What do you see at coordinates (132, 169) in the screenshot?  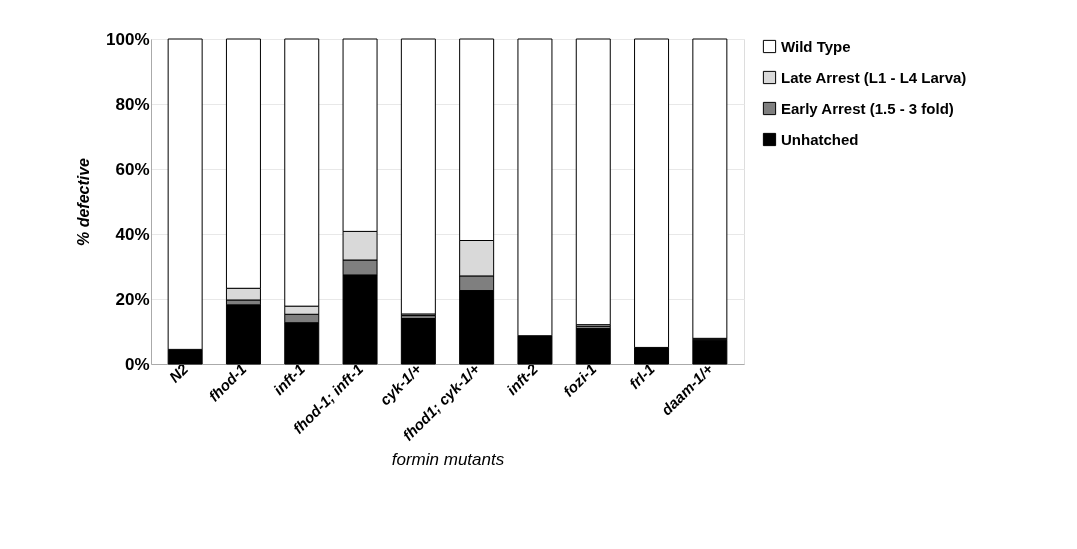 I see `y-tick-label: 60%` at bounding box center [132, 169].